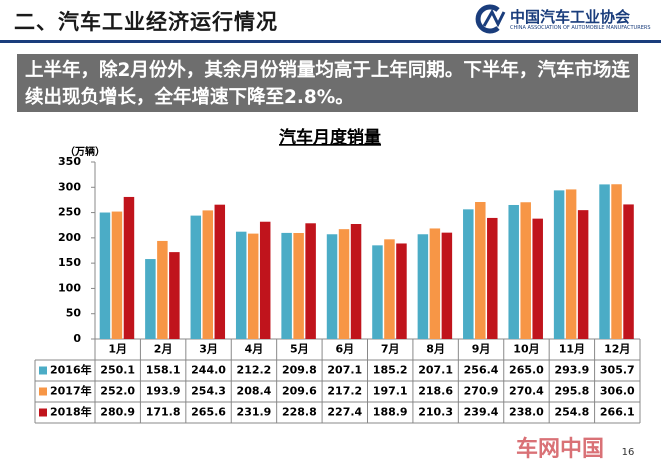  What do you see at coordinates (74, 313) in the screenshot?
I see `y-tick-label: 50` at bounding box center [74, 313].